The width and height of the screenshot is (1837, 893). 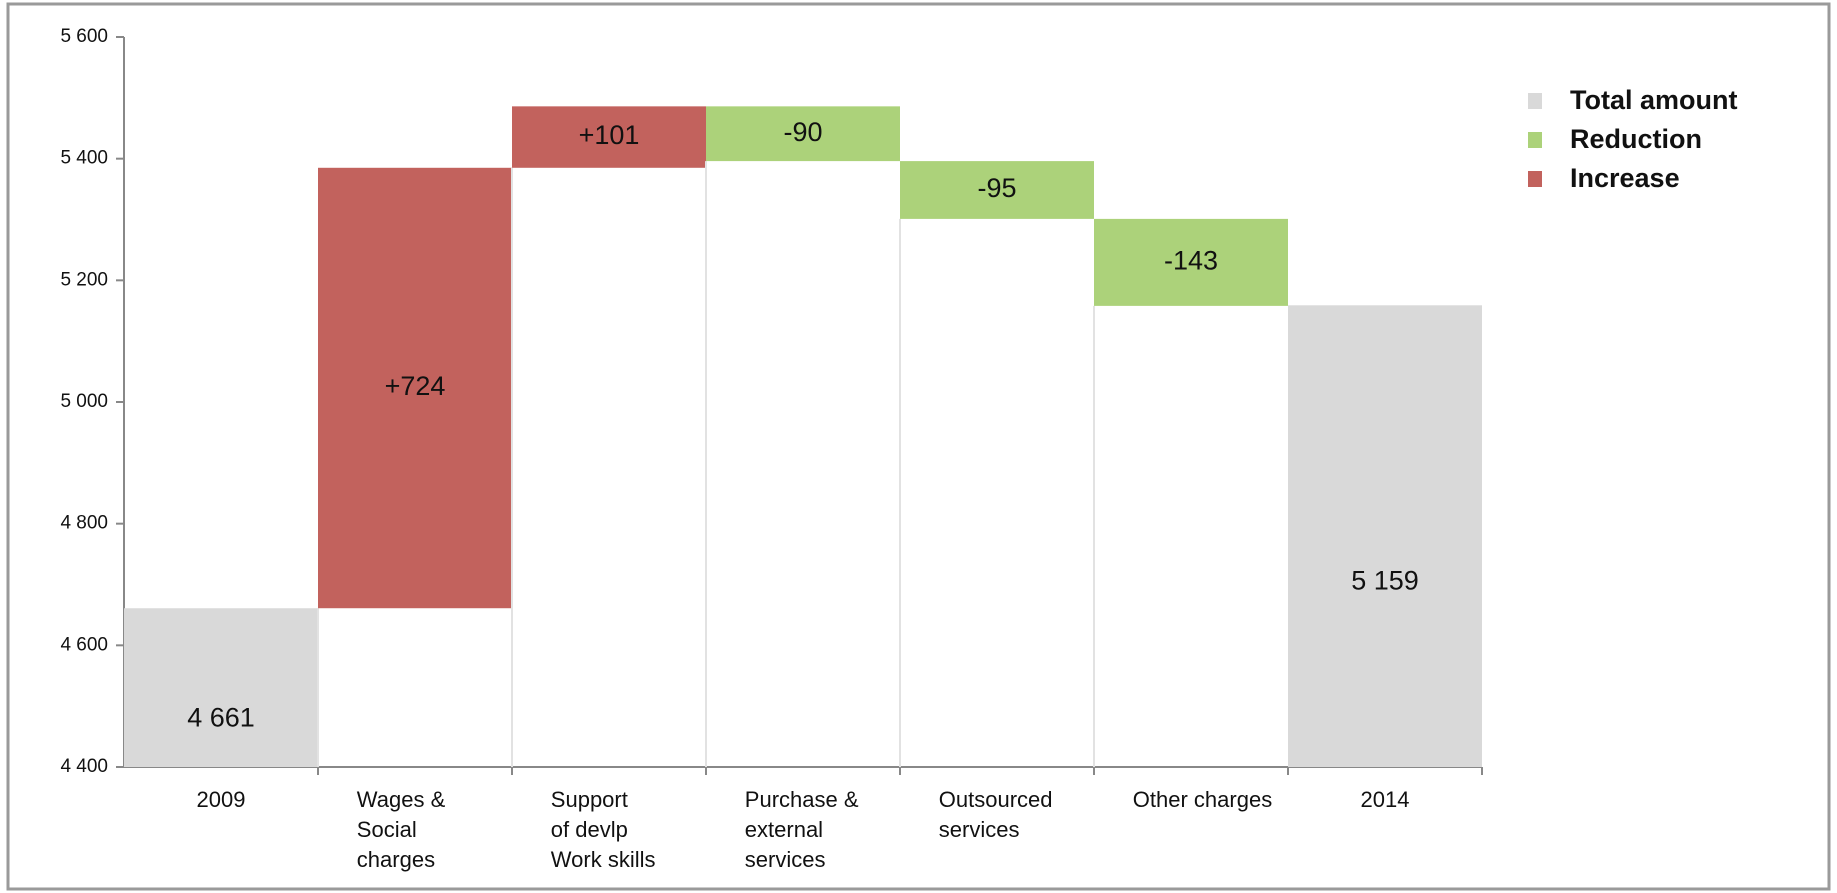 What do you see at coordinates (996, 799) in the screenshot?
I see `x-tick-label: Outsourced` at bounding box center [996, 799].